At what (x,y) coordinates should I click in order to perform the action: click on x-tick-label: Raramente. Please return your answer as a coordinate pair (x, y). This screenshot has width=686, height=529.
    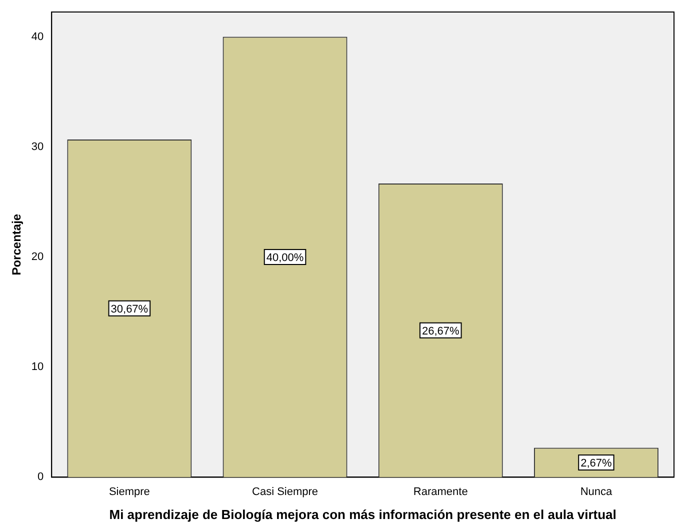
    Looking at the image, I should click on (440, 492).